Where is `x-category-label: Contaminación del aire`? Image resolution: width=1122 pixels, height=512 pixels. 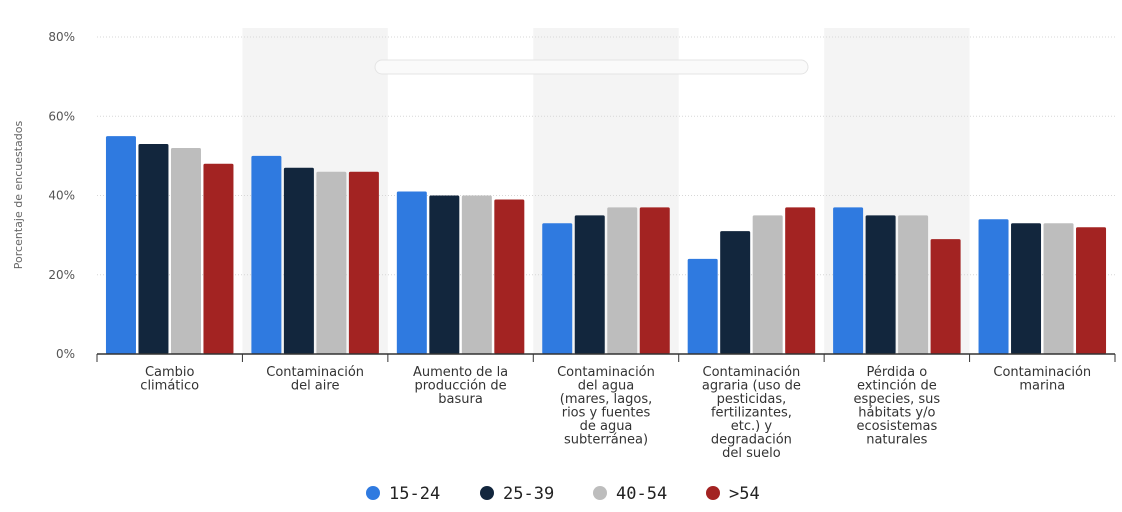
x-category-label: Contaminación del aire is located at coordinates (315, 379).